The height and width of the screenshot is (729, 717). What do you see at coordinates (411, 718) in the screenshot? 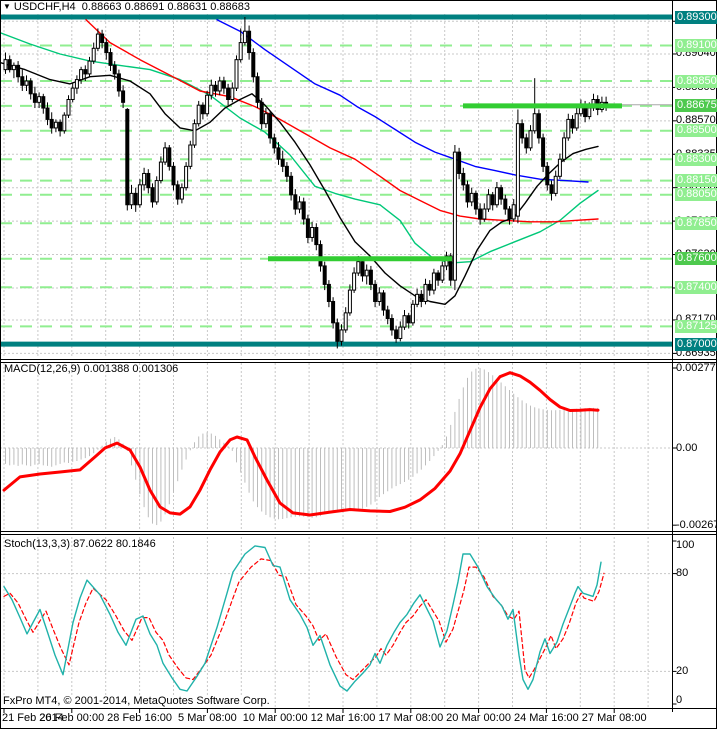
I see `time-axis-label: 17 Mar 08:00` at bounding box center [411, 718].